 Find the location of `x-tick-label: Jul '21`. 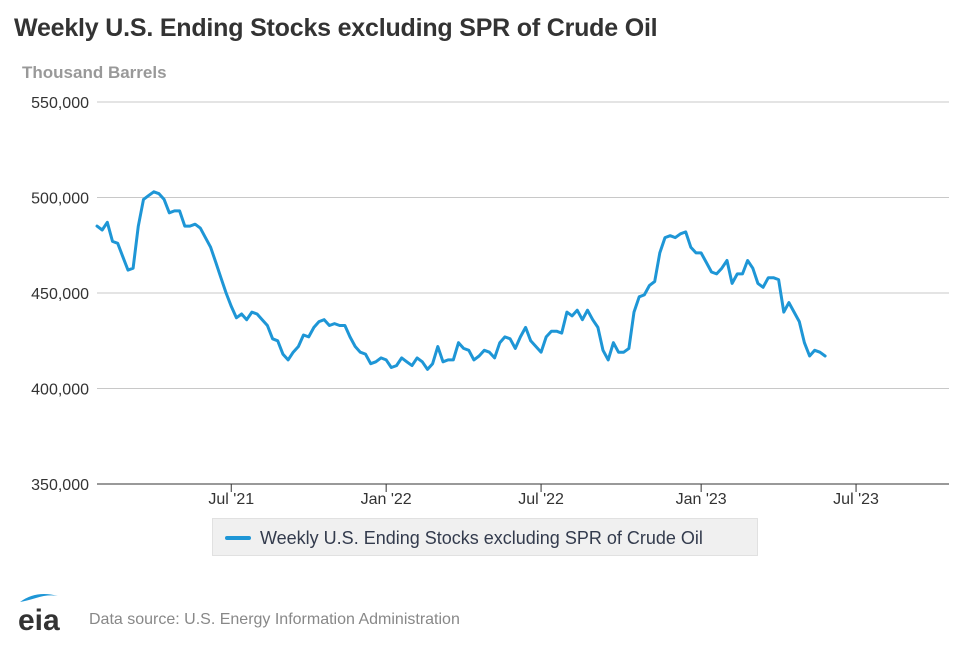

x-tick-label: Jul '21 is located at coordinates (231, 499).